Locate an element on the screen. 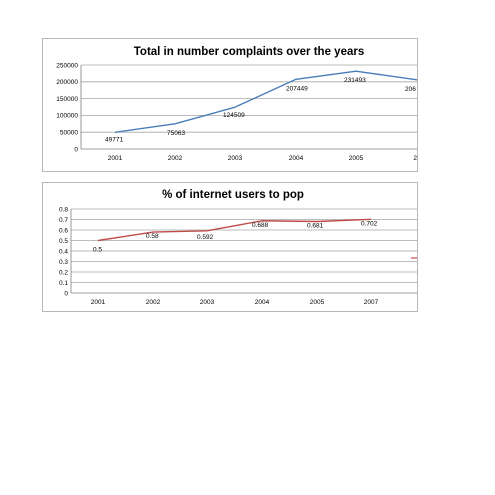 The width and height of the screenshot is (495, 495). y-tick-label: 0.6 is located at coordinates (63, 230).